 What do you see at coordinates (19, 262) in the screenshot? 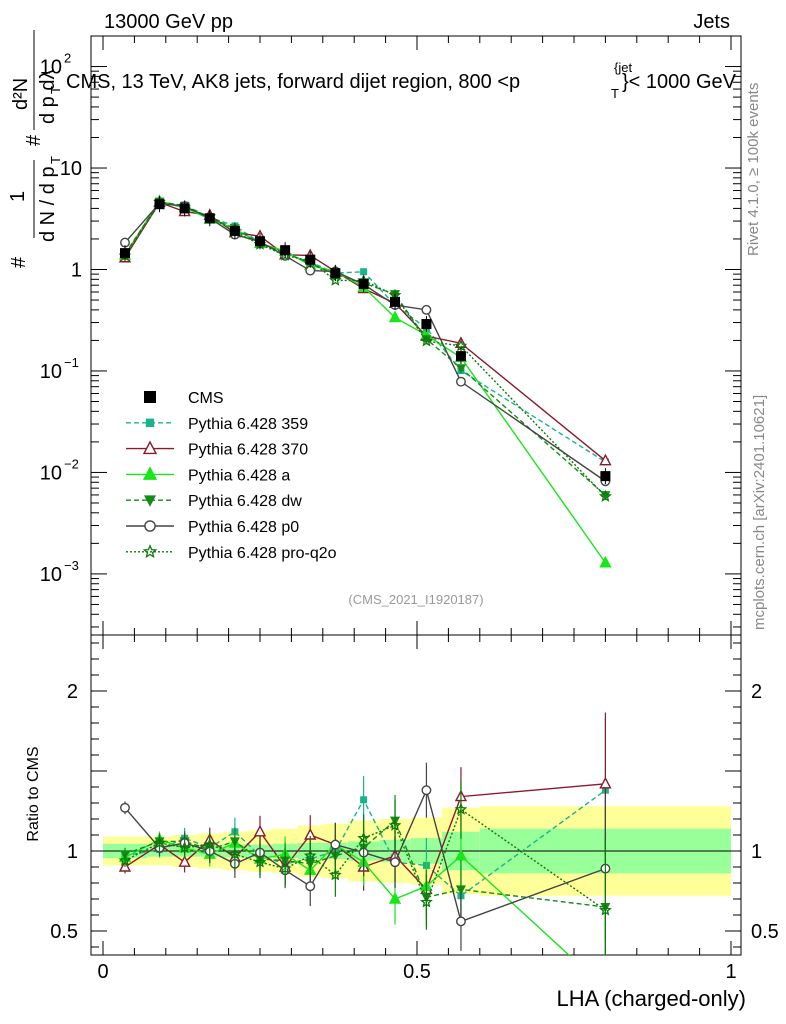
I see `ylabel-hash: #` at bounding box center [19, 262].